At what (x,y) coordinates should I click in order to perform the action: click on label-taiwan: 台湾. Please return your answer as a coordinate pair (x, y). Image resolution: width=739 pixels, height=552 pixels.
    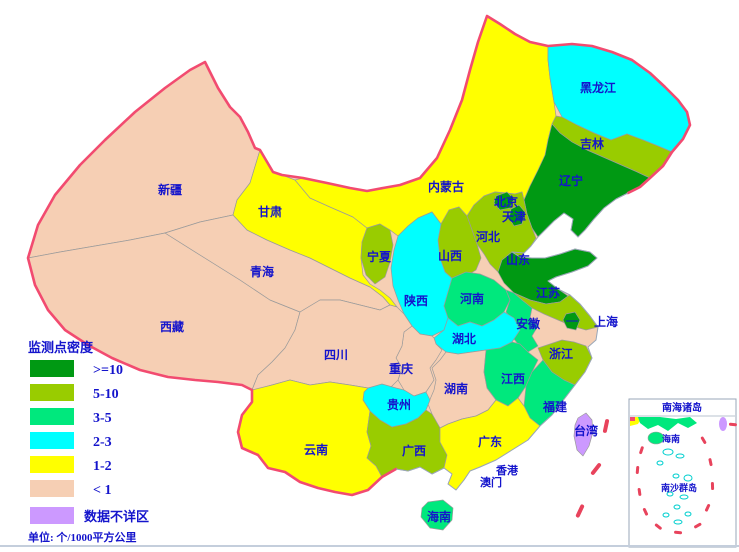
    Looking at the image, I should click on (586, 430).